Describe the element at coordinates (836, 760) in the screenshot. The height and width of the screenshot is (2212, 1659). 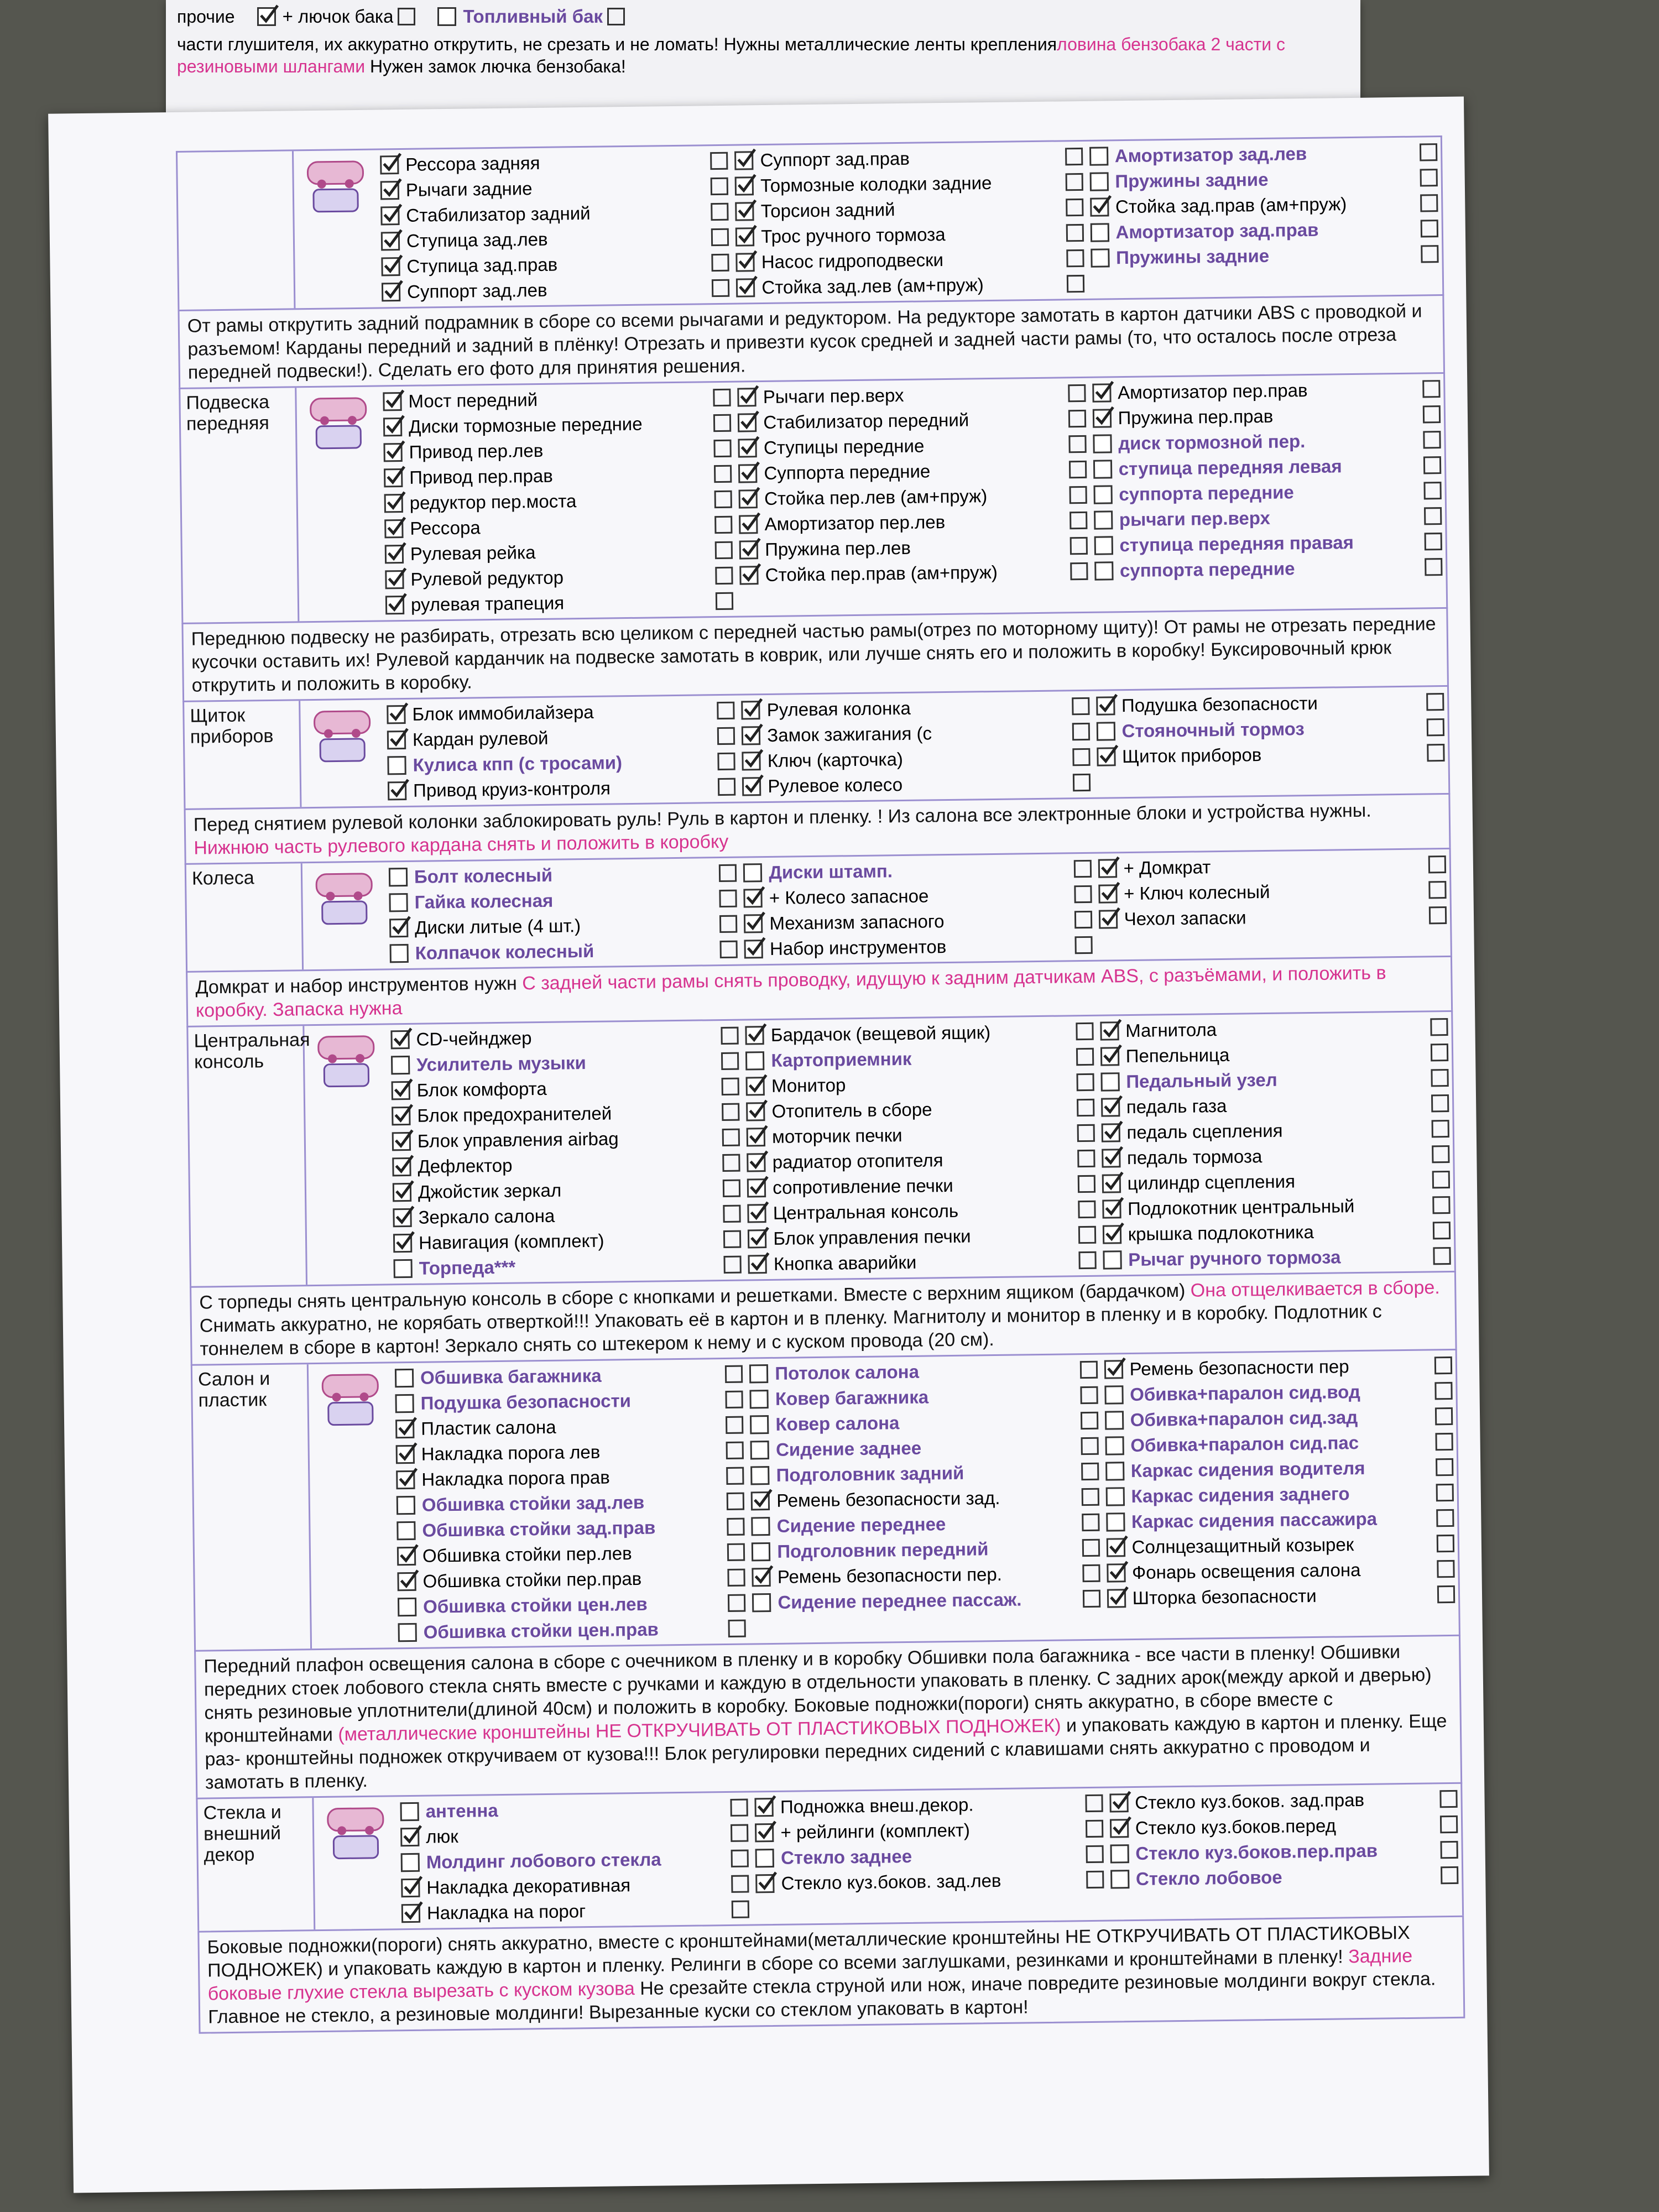
I see `item-label: Ключ (карточка)` at that location.